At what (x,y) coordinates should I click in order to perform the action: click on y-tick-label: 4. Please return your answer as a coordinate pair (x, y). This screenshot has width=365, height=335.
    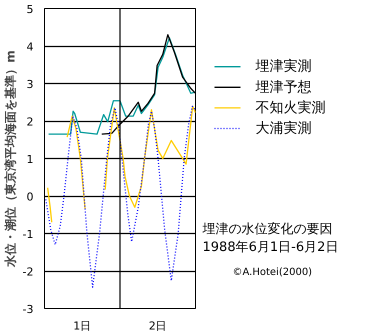
    Looking at the image, I should click on (30, 47).